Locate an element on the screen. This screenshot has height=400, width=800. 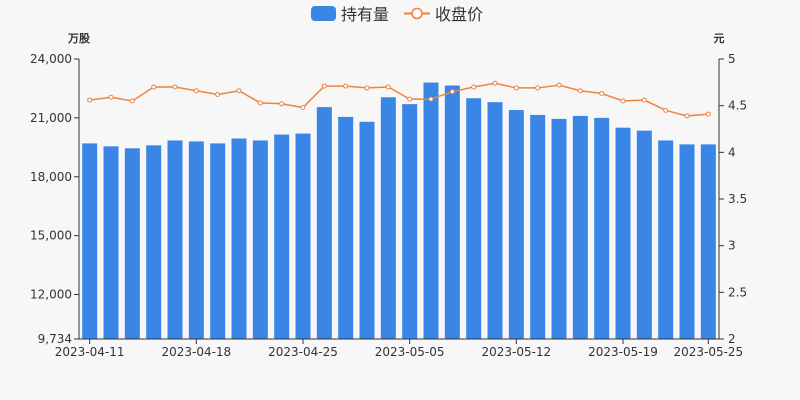
x-axis-tick-label: 2023-05-05 is located at coordinates (410, 352).